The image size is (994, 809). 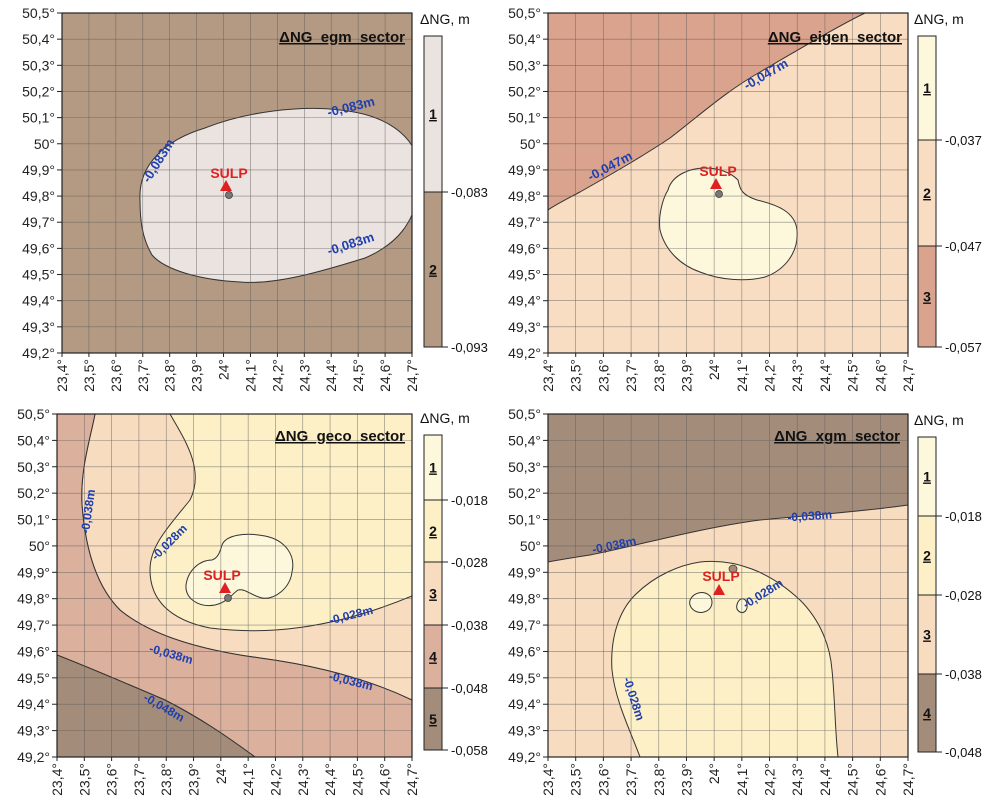 I want to click on lat-tick-label: 49,5°, so click(x=524, y=678).